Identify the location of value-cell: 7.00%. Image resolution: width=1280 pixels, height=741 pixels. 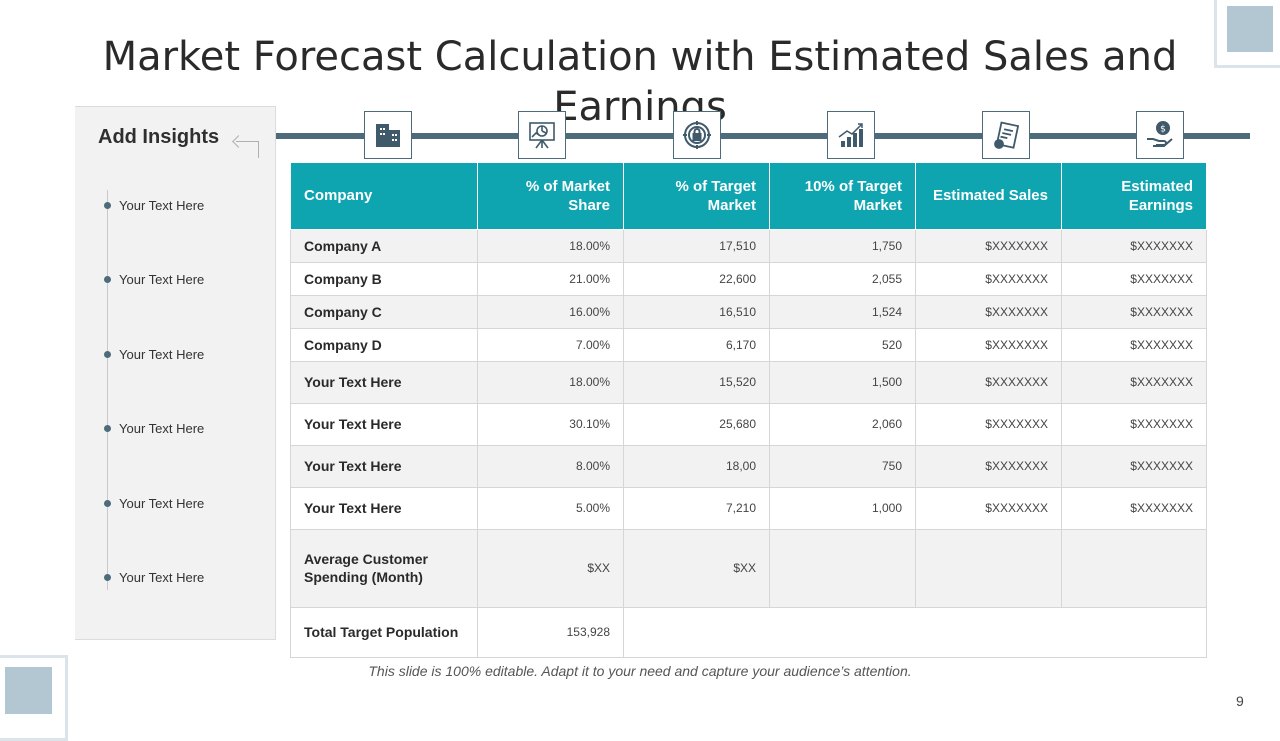
(550, 344).